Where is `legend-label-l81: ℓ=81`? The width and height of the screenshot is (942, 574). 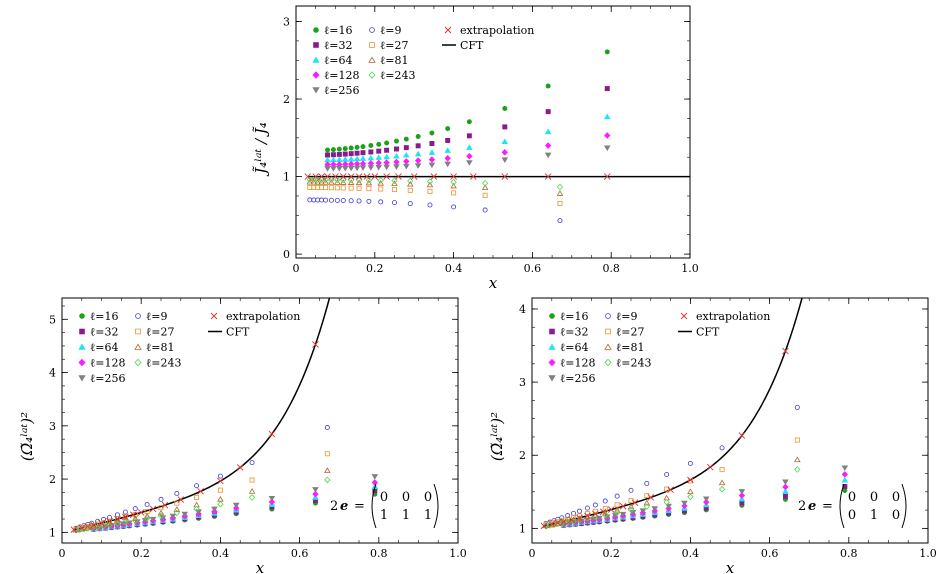 legend-label-l81: ℓ=81 is located at coordinates (160, 347).